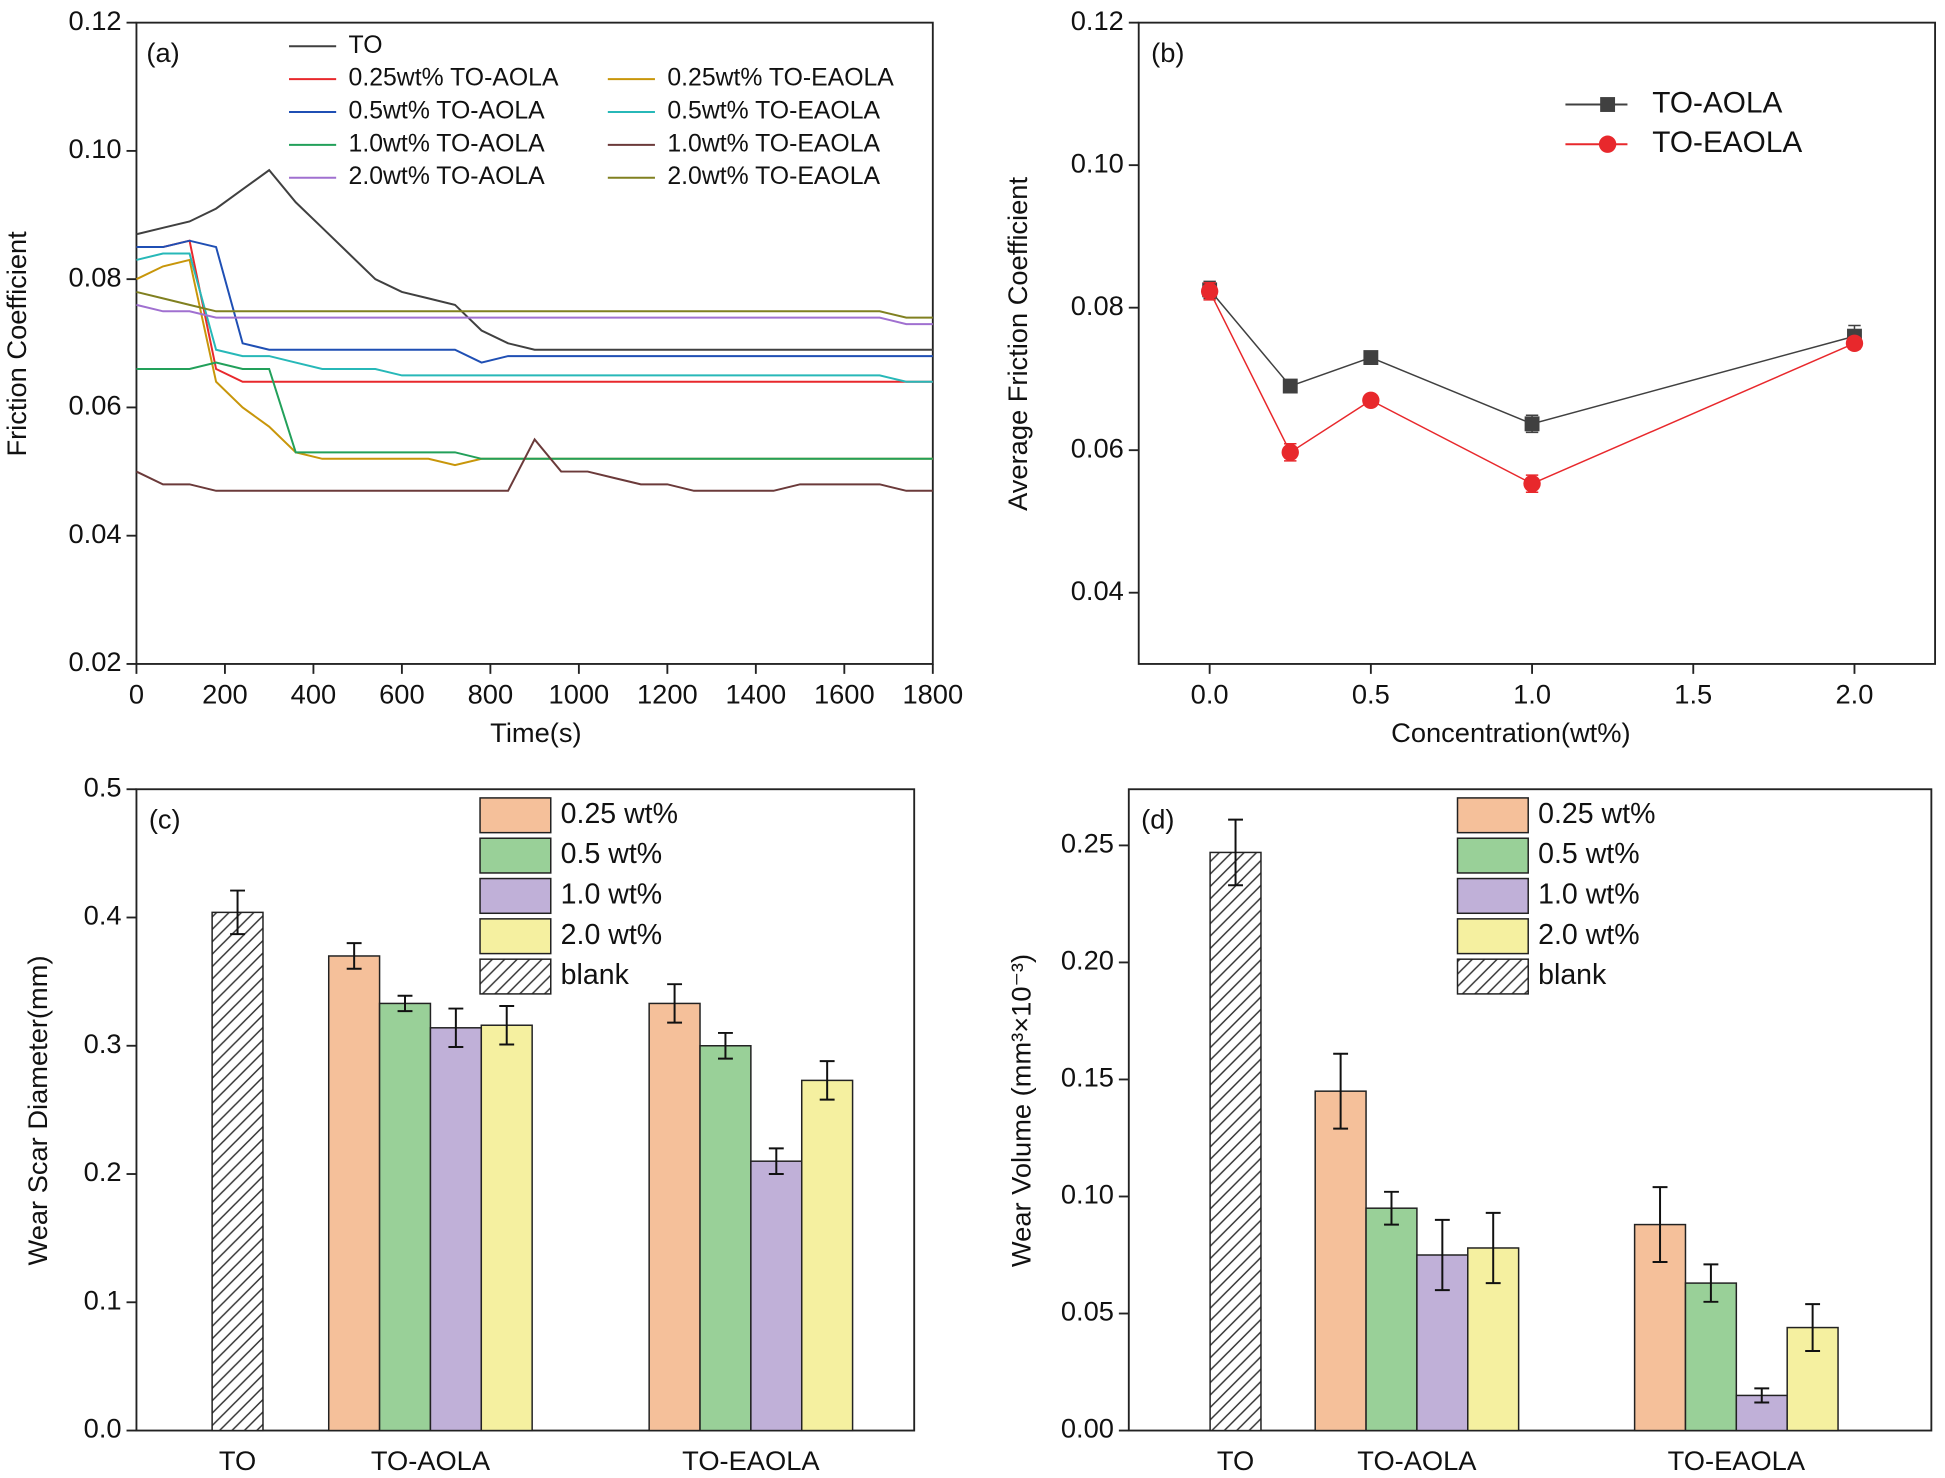 This screenshot has height=1478, width=1945. Describe the element at coordinates (1371, 693) in the screenshot. I see `x-tick-label: 0.5` at that location.